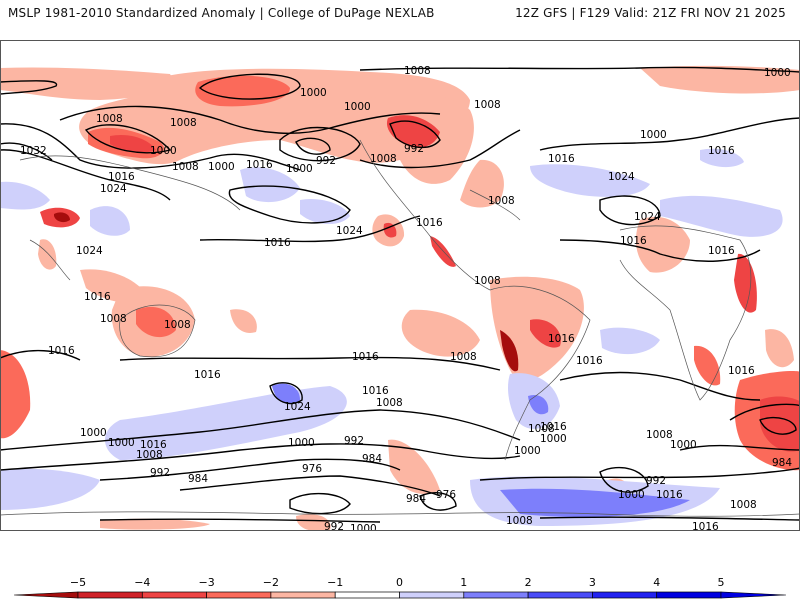 Image resolution: width=800 pixels, height=600 pixels. What do you see at coordinates (739, 447) in the screenshot?
I see `isobar-1000-s-indian` at bounding box center [739, 447].